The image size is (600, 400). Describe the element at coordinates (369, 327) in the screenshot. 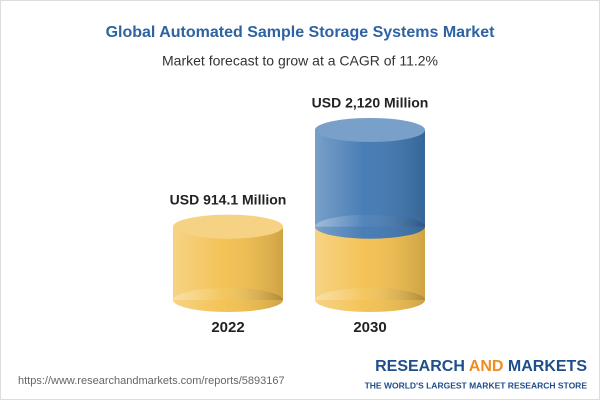

I see `category-label: 2030` at that location.